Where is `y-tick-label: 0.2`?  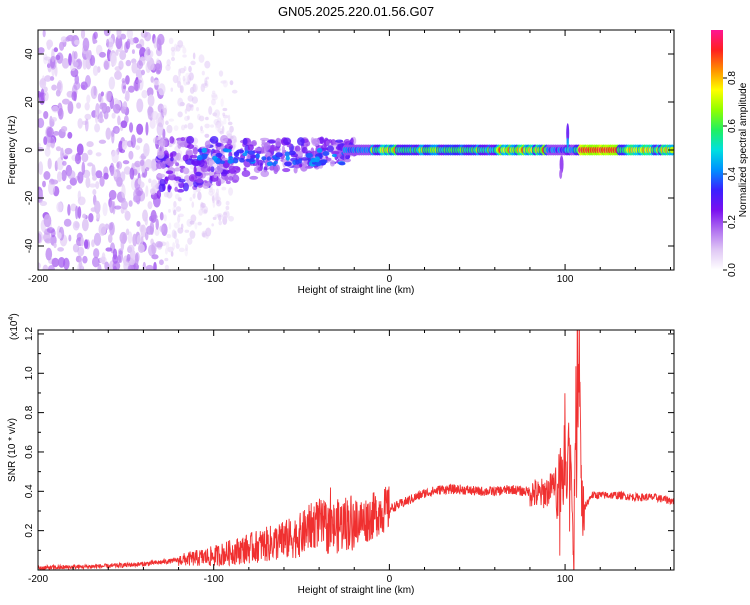 y-tick-label: 0.2 is located at coordinates (29, 530).